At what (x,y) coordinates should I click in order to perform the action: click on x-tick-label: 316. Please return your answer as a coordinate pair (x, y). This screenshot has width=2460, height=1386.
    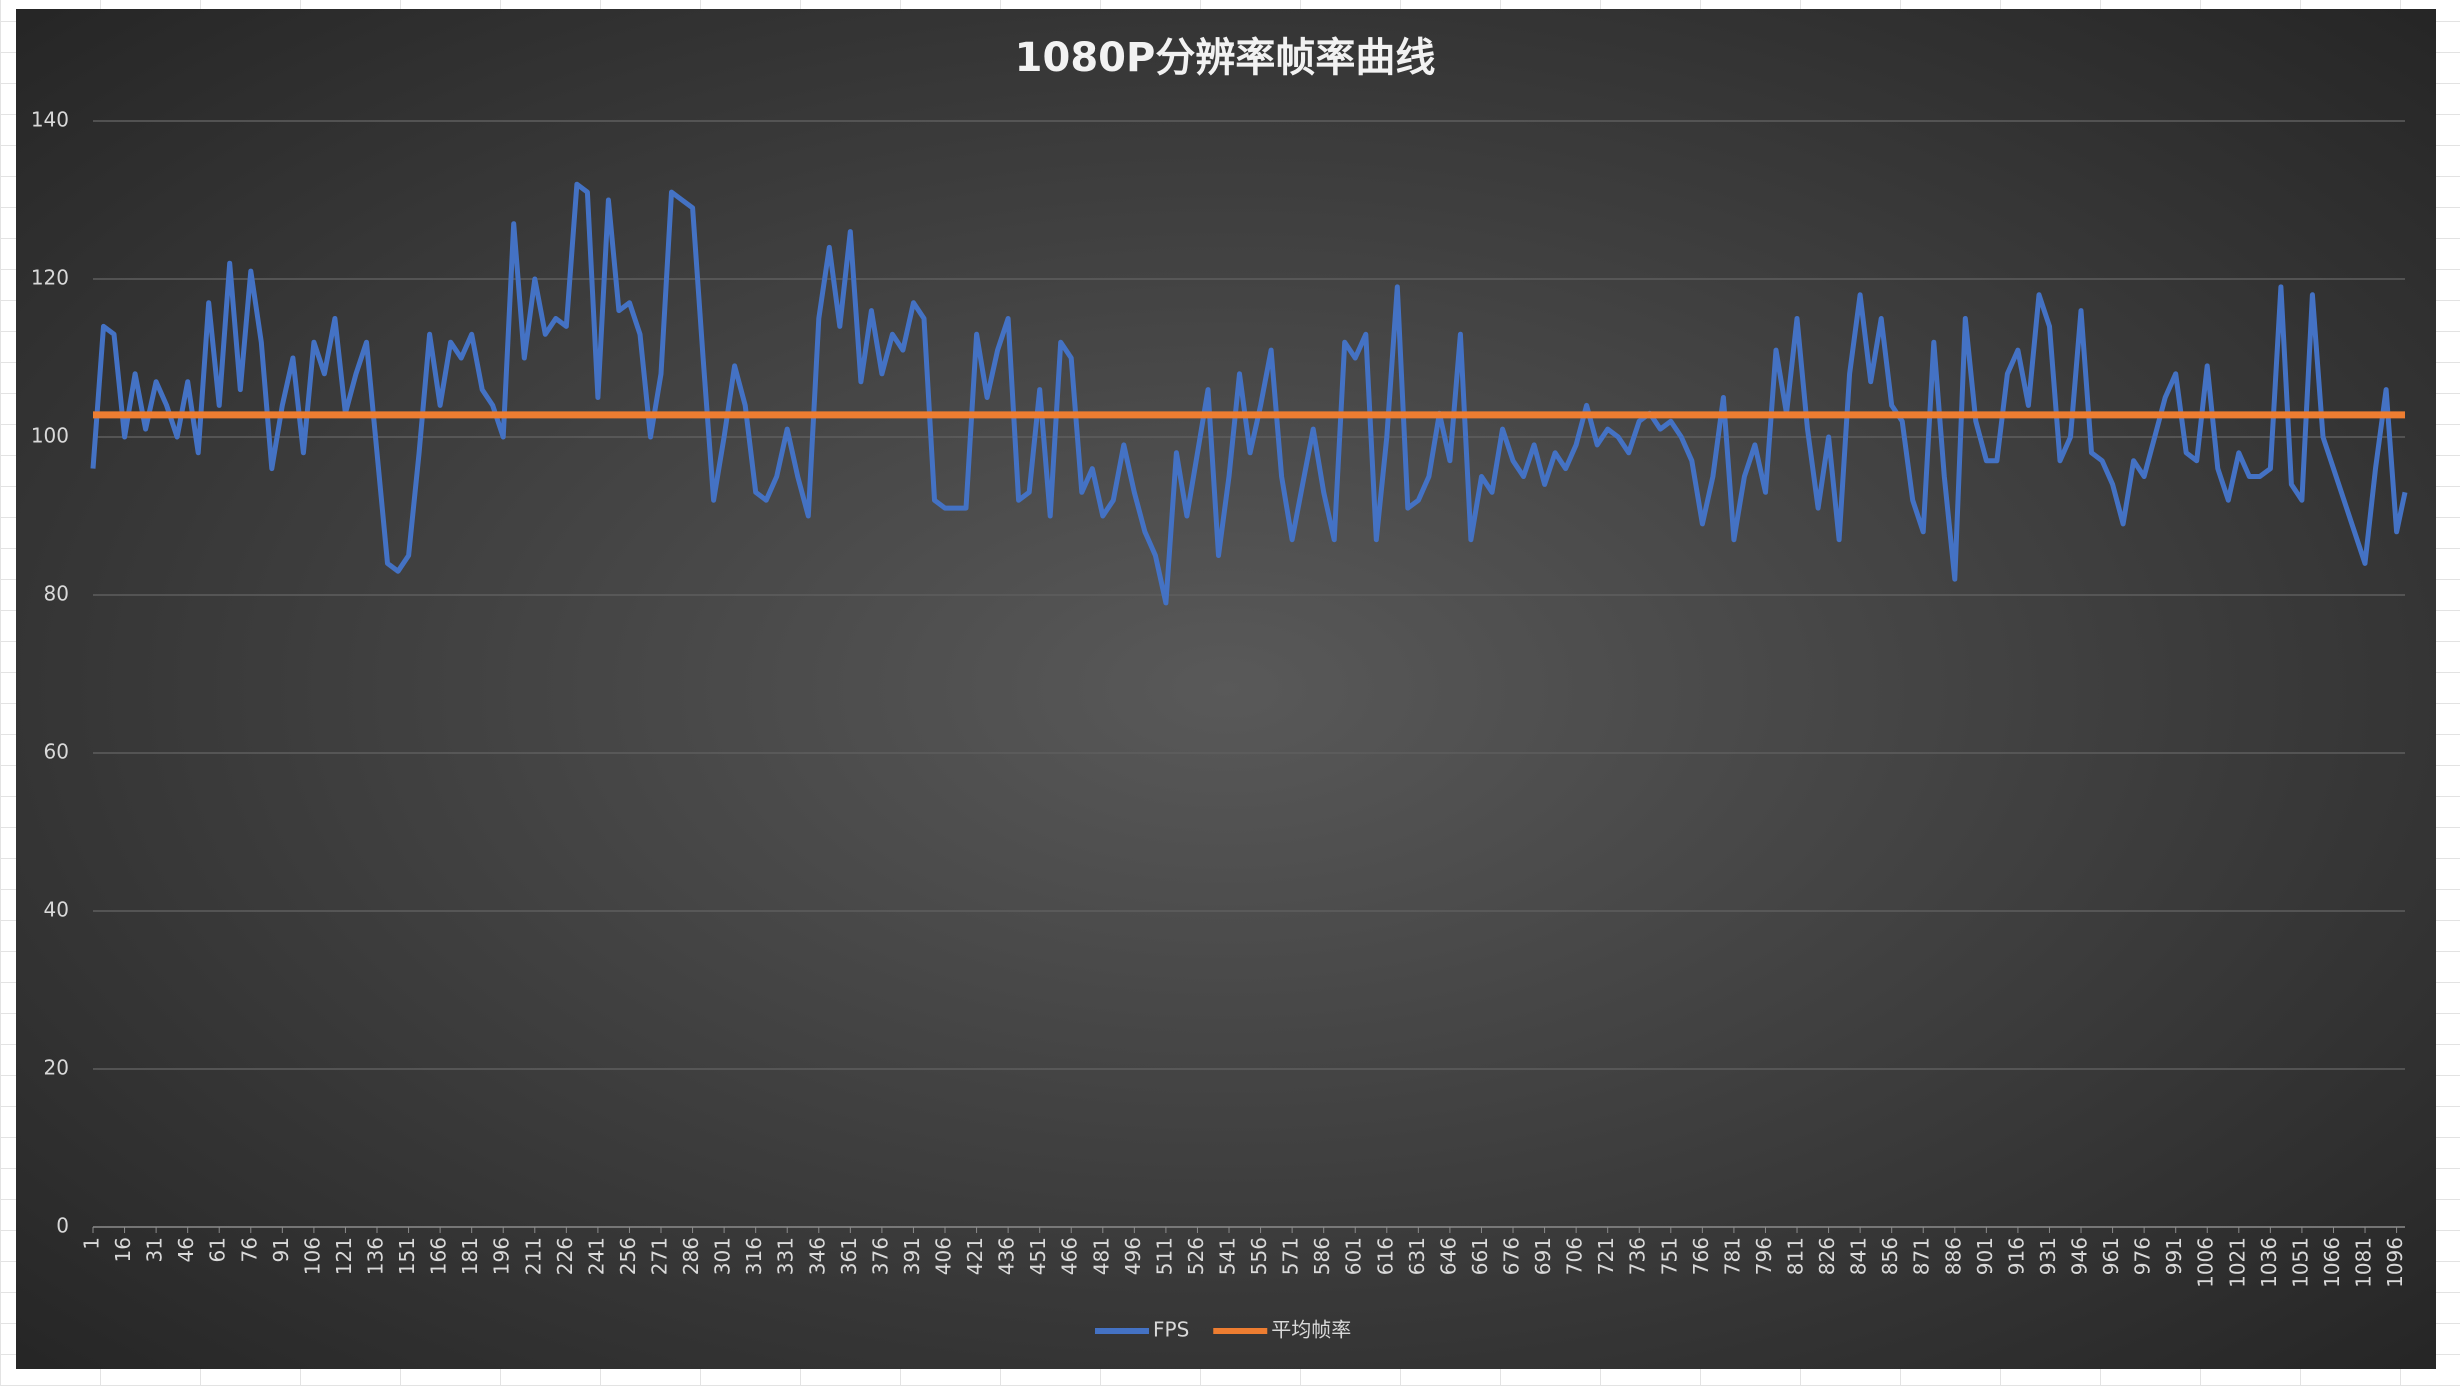
    Looking at the image, I should click on (754, 1256).